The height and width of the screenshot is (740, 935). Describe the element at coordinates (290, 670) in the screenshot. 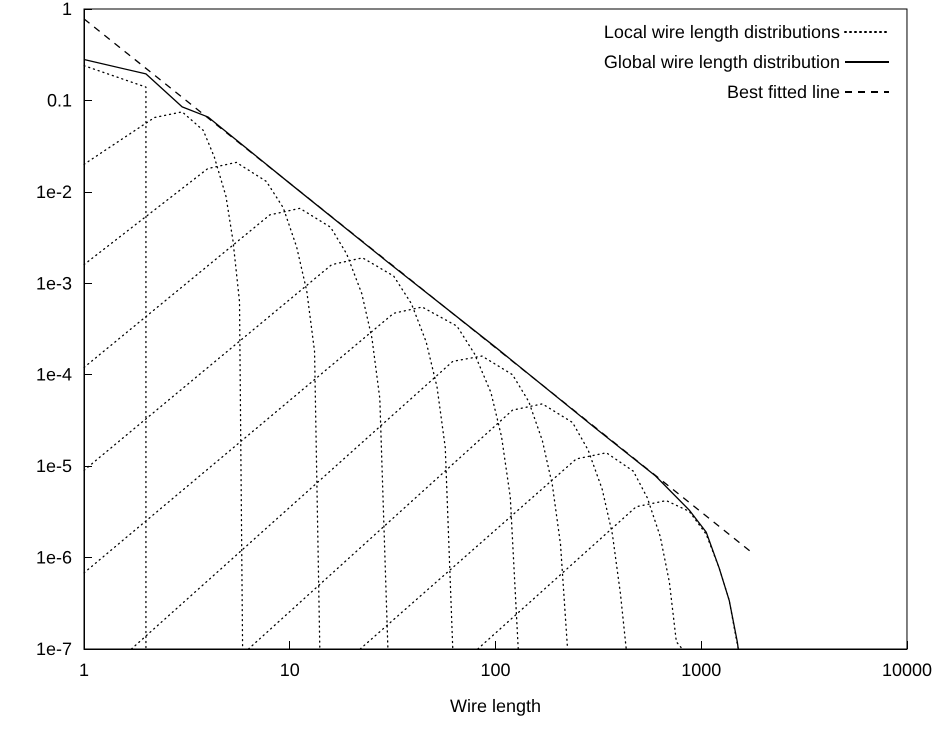

I see `x-tick-label: 10` at that location.